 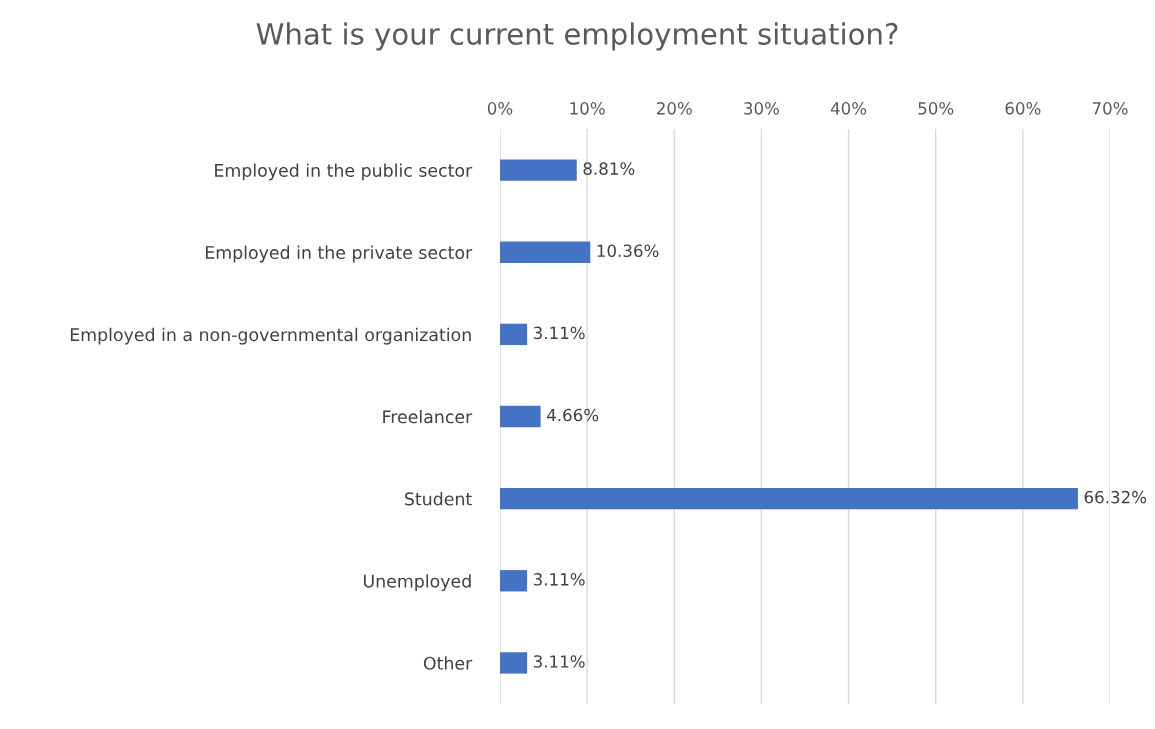 I want to click on x-tick-label: 40%, so click(x=848, y=108).